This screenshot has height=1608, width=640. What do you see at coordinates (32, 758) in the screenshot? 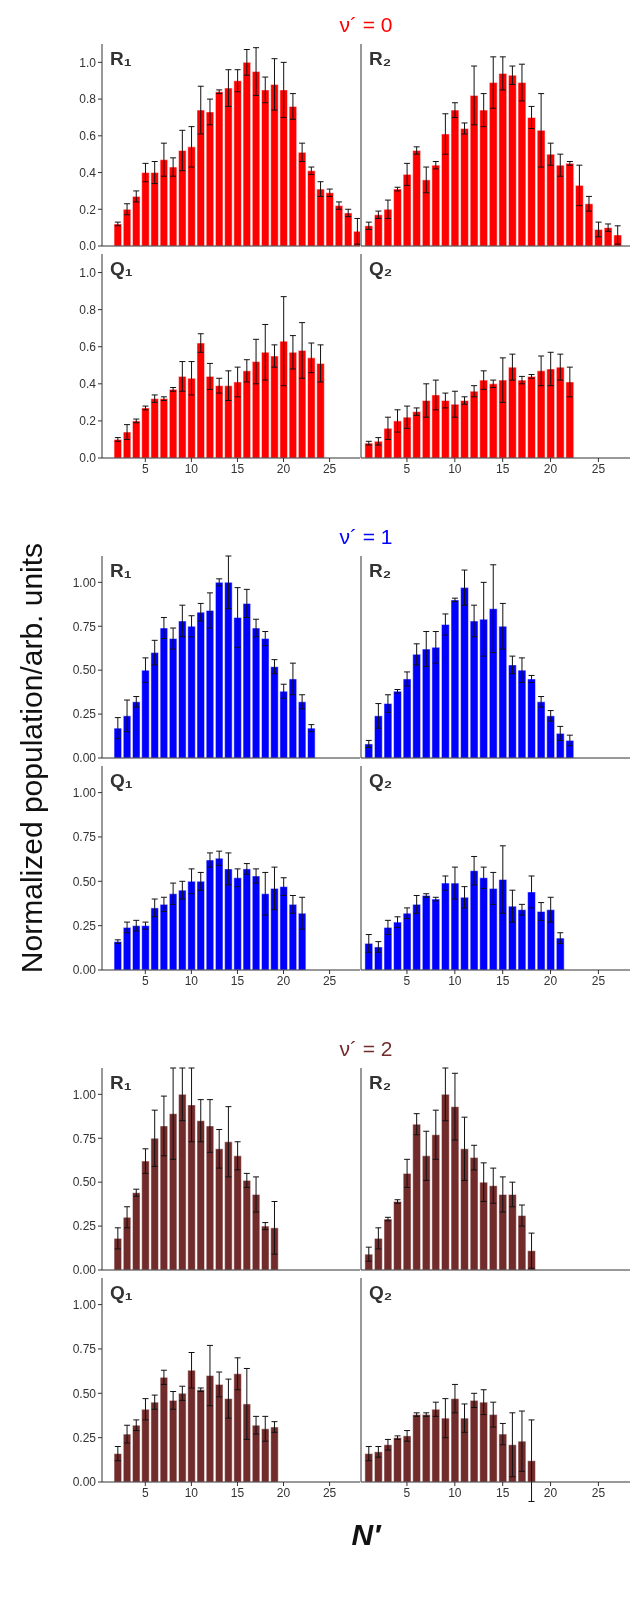
I see `y-axis-title: Normalized population/arb. units` at bounding box center [32, 758].